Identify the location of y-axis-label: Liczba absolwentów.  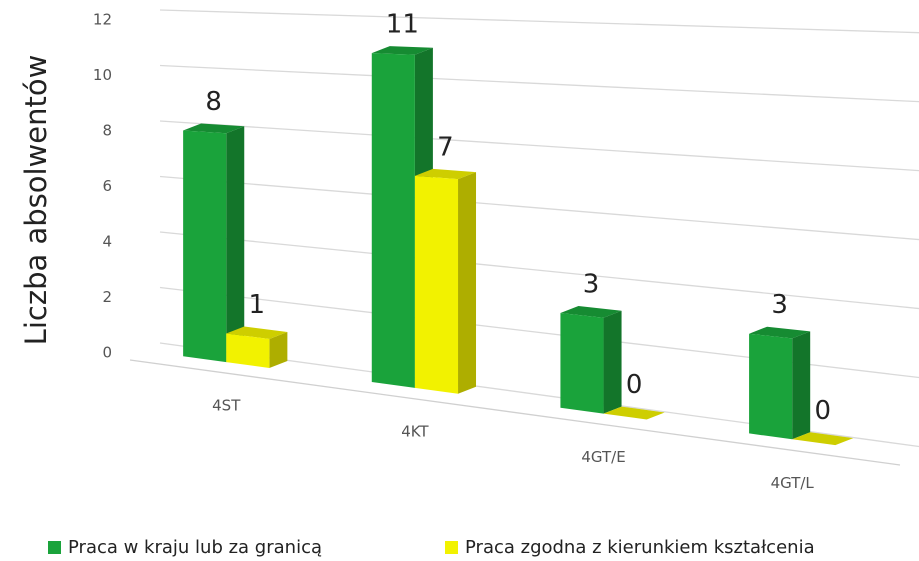
(36, 200).